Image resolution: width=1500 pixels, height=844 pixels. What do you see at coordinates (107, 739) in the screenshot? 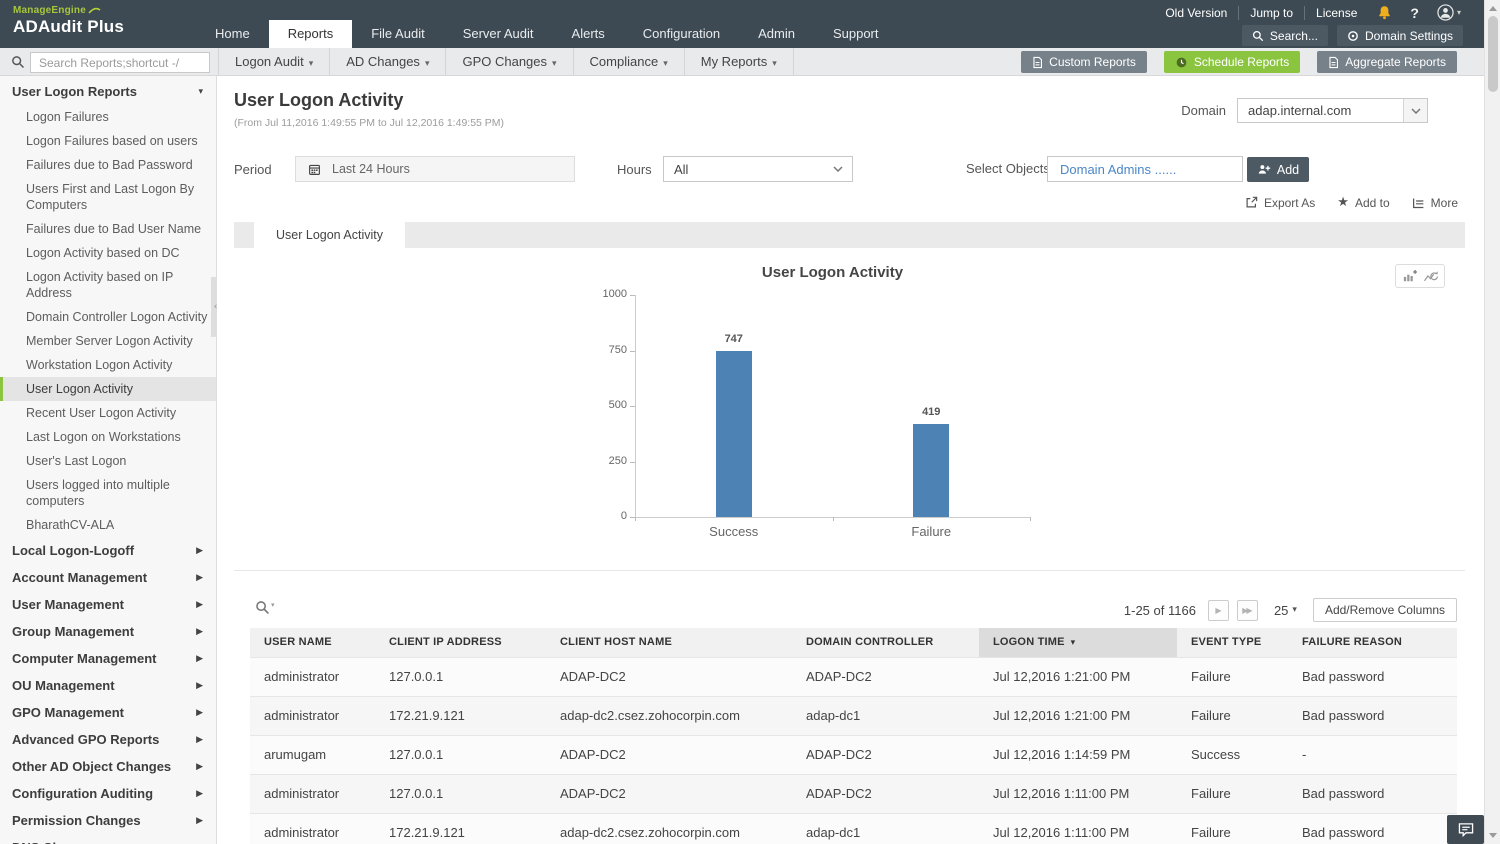
I see `sidebar-section-advanced-gpo-reports: Advanced GPO Reports ▶` at bounding box center [107, 739].